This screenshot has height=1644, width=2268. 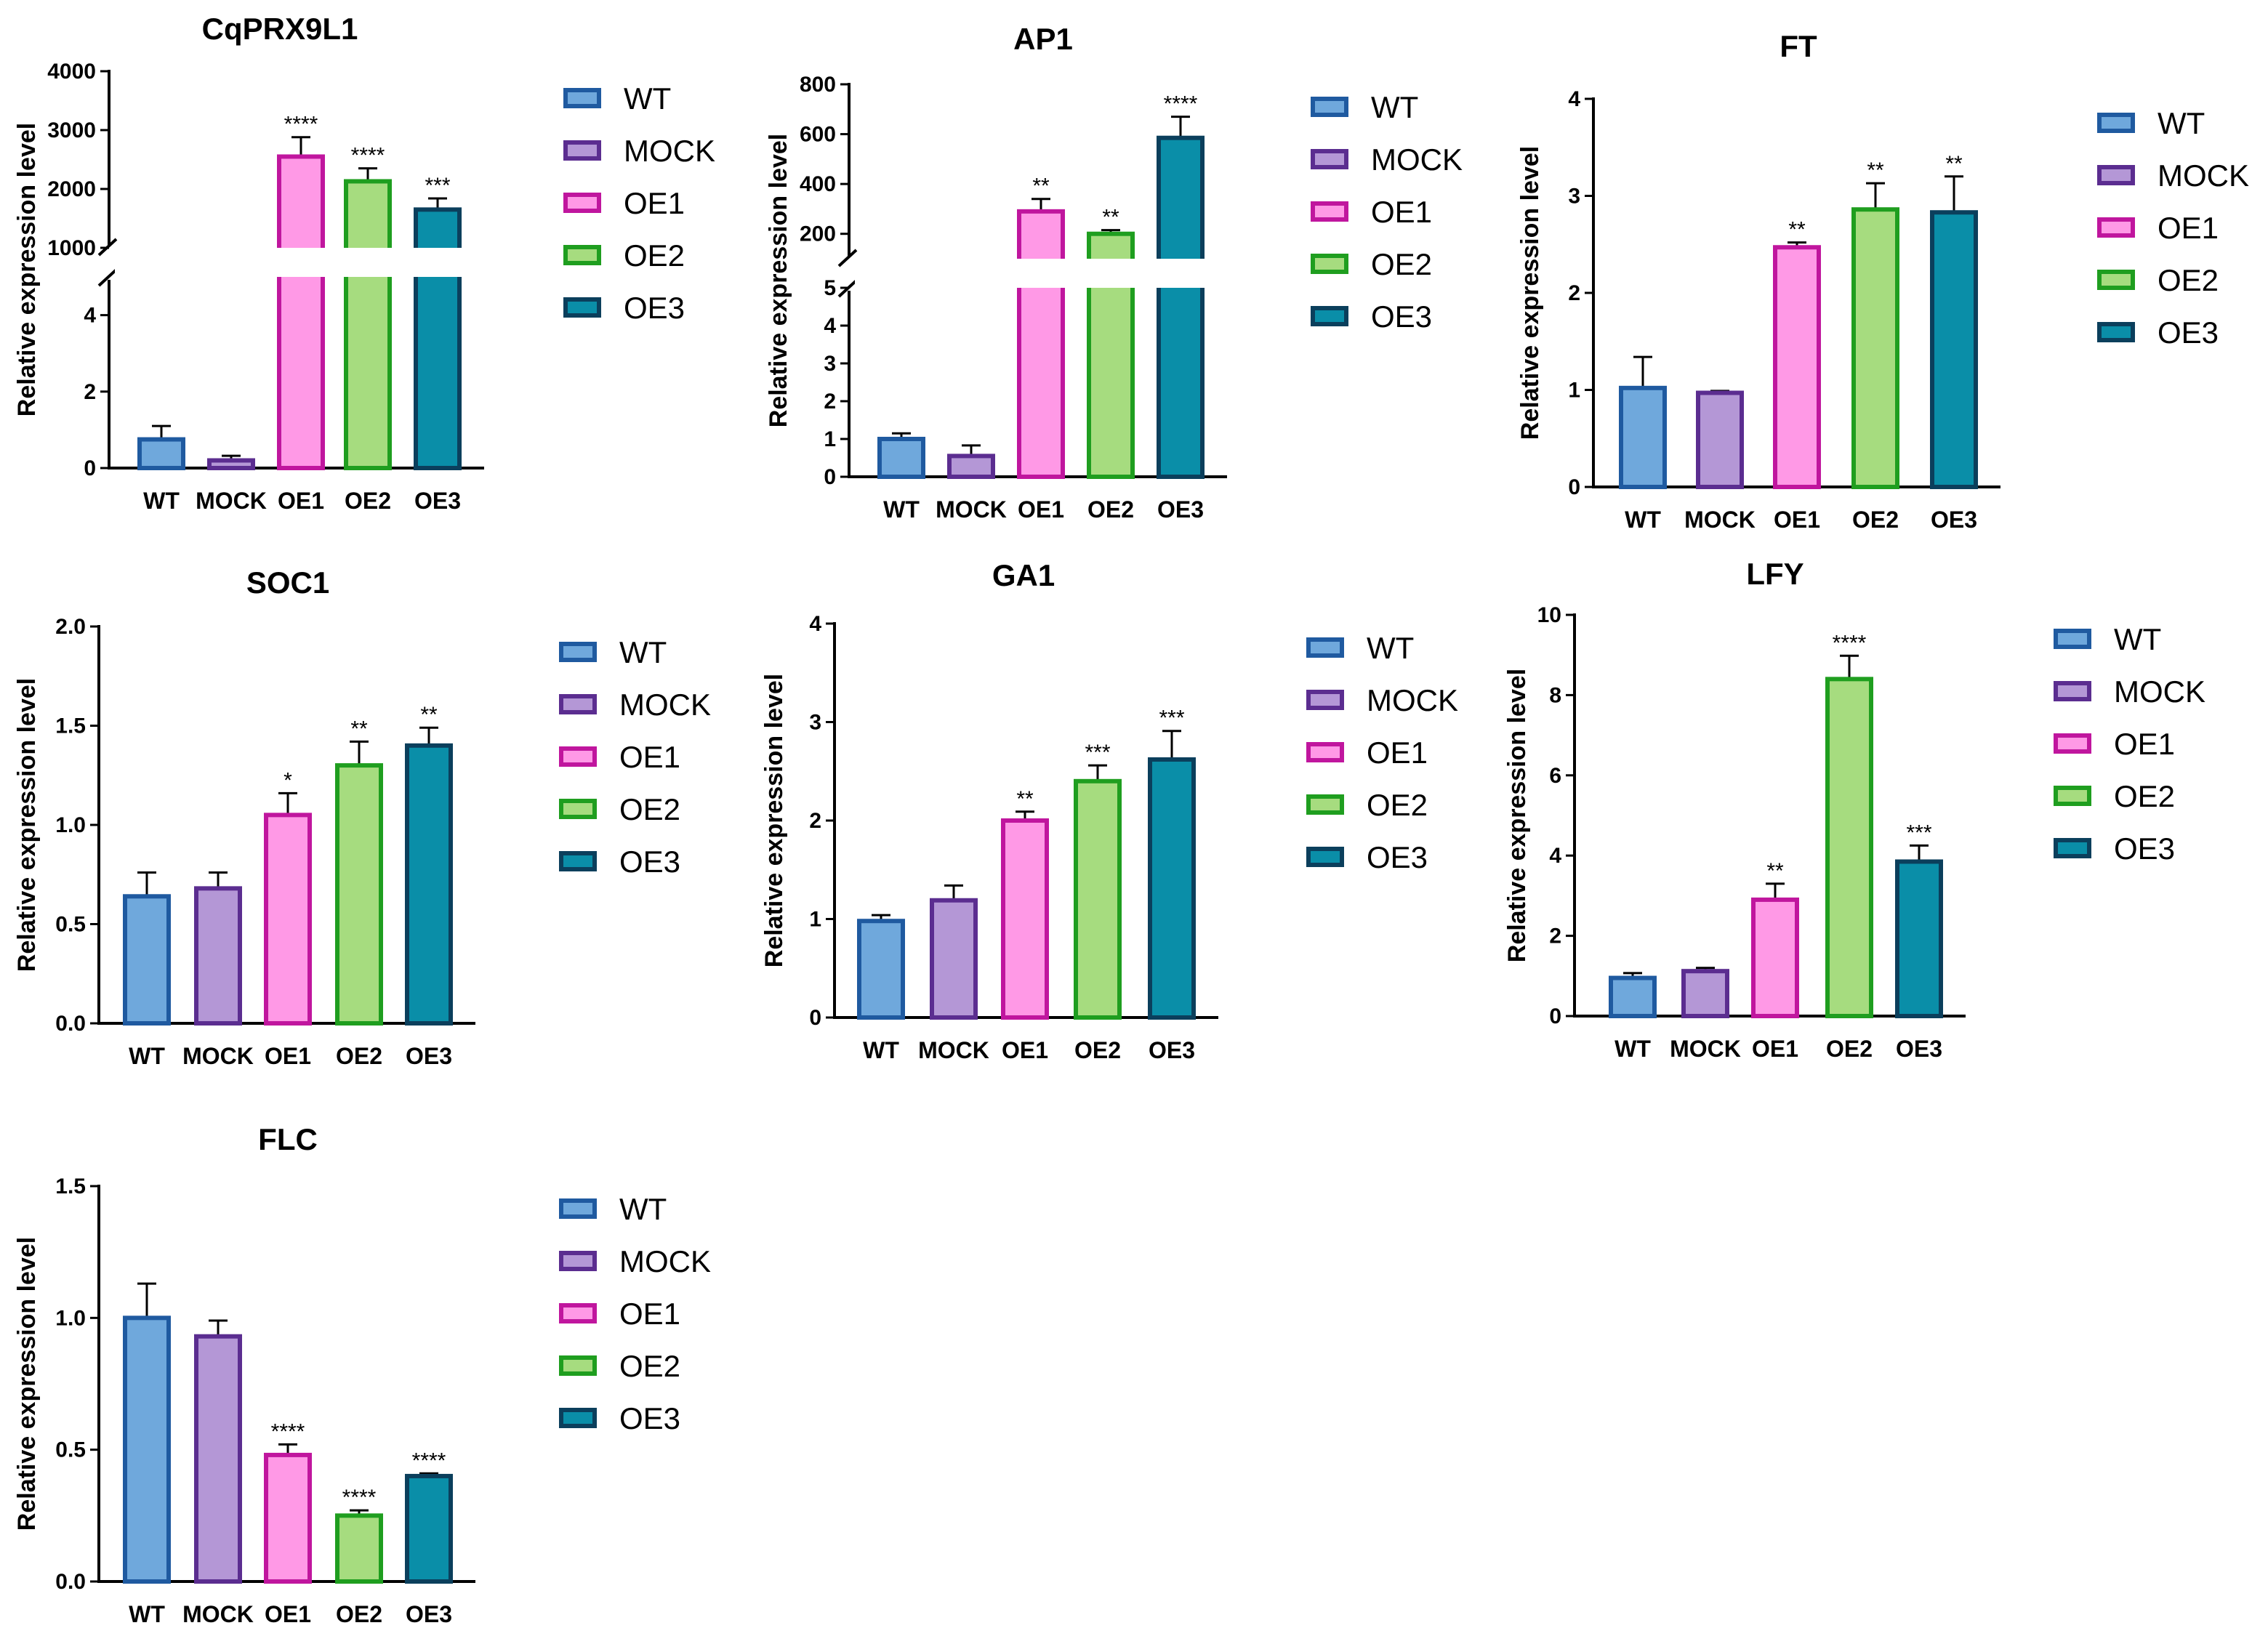 What do you see at coordinates (971, 510) in the screenshot?
I see `x-tick-label: MOCK` at bounding box center [971, 510].